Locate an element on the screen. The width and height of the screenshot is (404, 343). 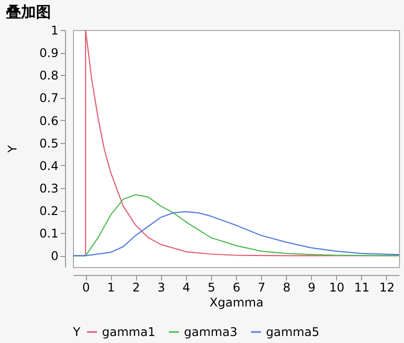
x-tick-label: 1 is located at coordinates (111, 287).